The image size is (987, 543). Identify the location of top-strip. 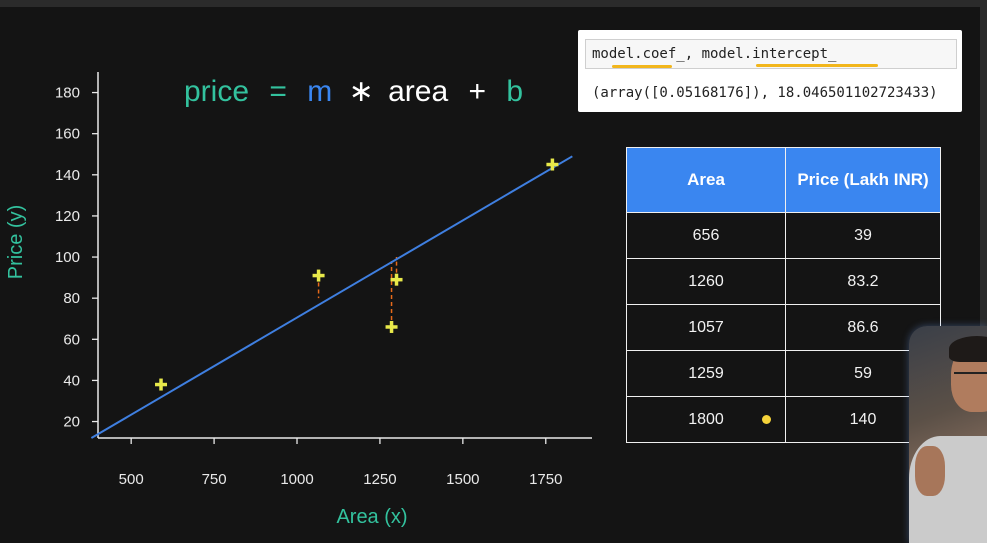
(493, 3).